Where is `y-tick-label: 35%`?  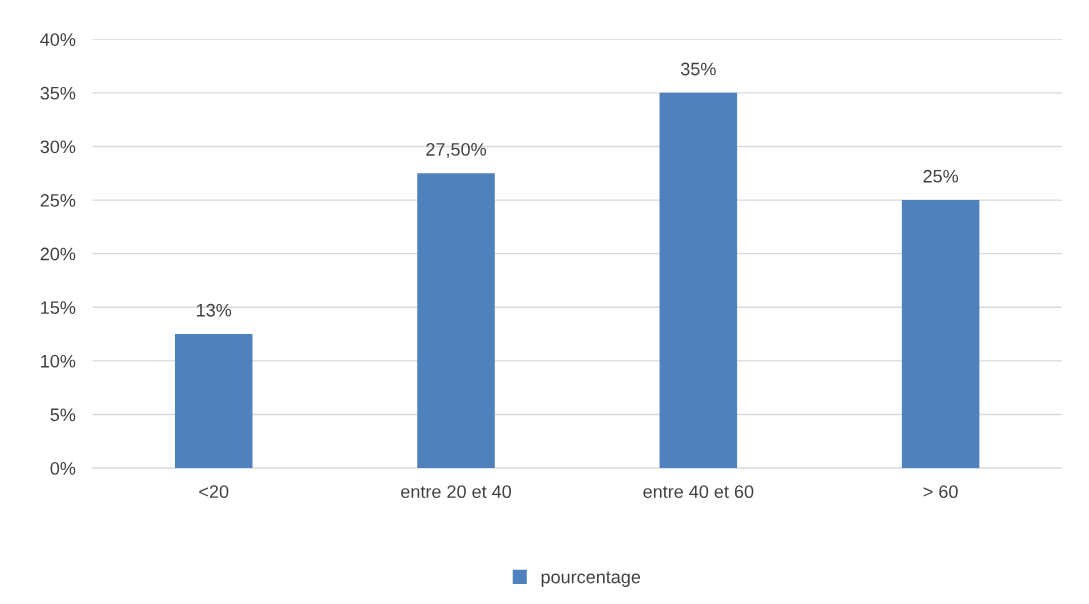
y-tick-label: 35% is located at coordinates (58, 93).